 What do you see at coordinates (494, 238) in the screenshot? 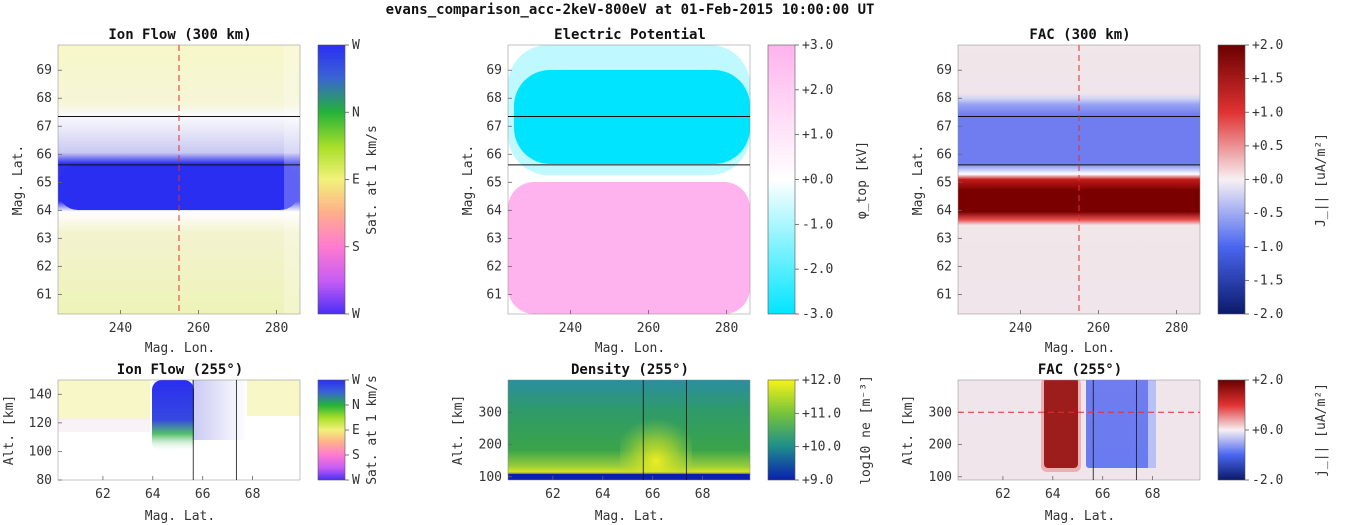
I see `y-tick-label: 63` at bounding box center [494, 238].